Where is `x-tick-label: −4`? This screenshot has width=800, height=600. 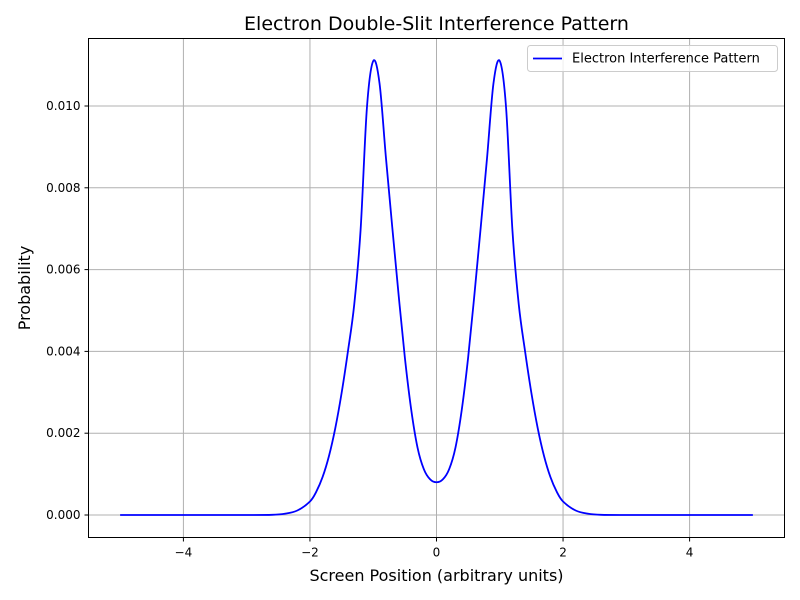
x-tick-label: −4 is located at coordinates (184, 553).